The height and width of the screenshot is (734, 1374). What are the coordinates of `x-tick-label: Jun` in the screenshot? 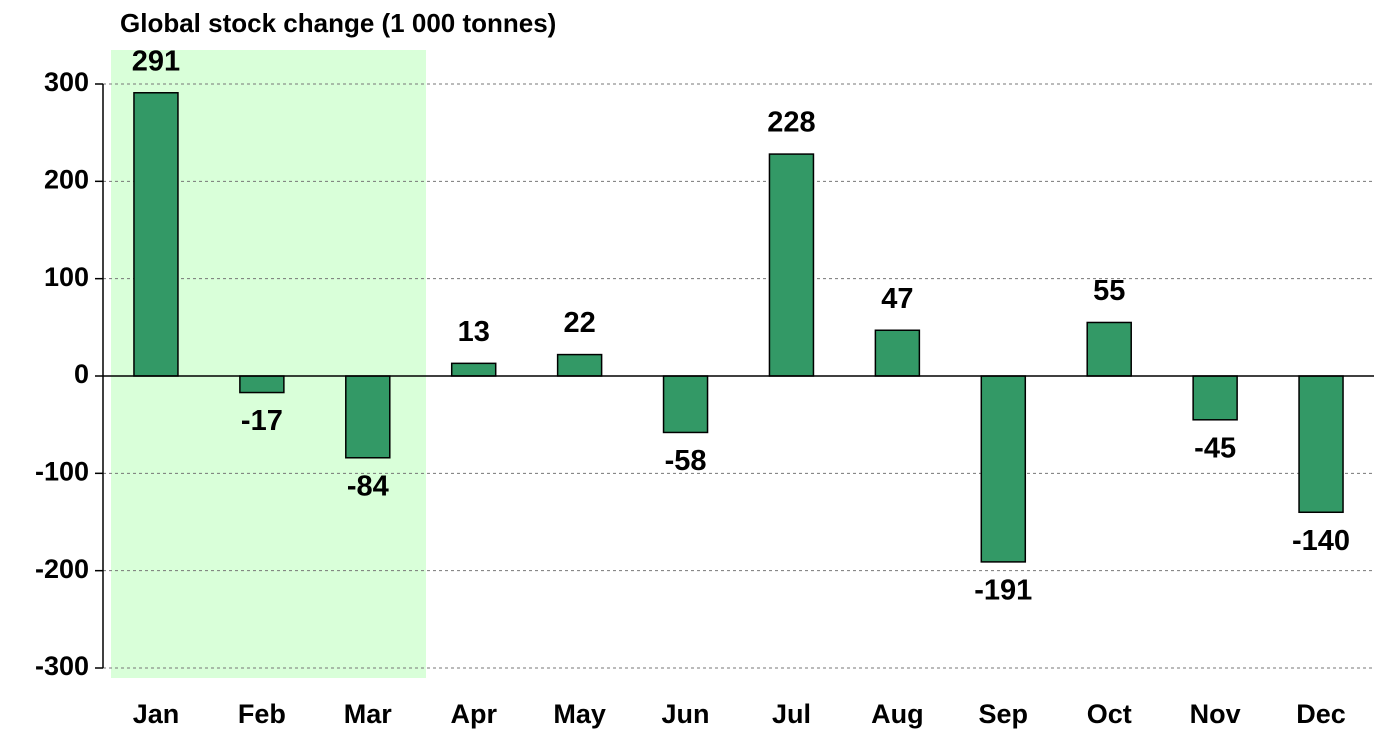 It's located at (686, 714).